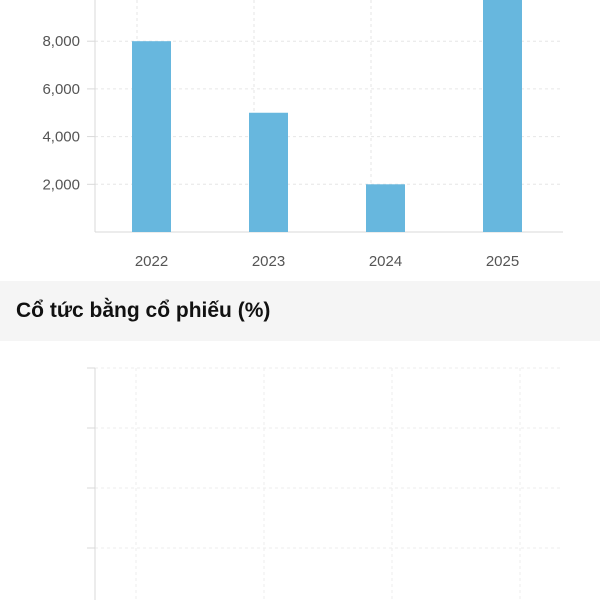 This screenshot has height=600, width=600. I want to click on y-tick-label: 4,000, so click(61, 137).